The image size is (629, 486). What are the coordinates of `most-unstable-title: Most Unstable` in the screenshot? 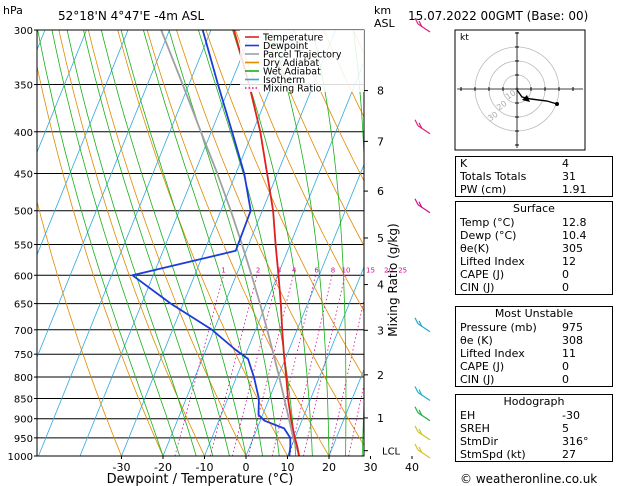 It's located at (534, 313).